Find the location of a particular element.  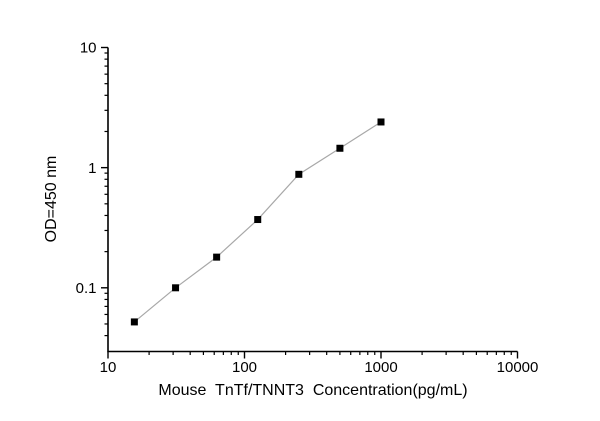

x-tick-label: 100 is located at coordinates (244, 367).